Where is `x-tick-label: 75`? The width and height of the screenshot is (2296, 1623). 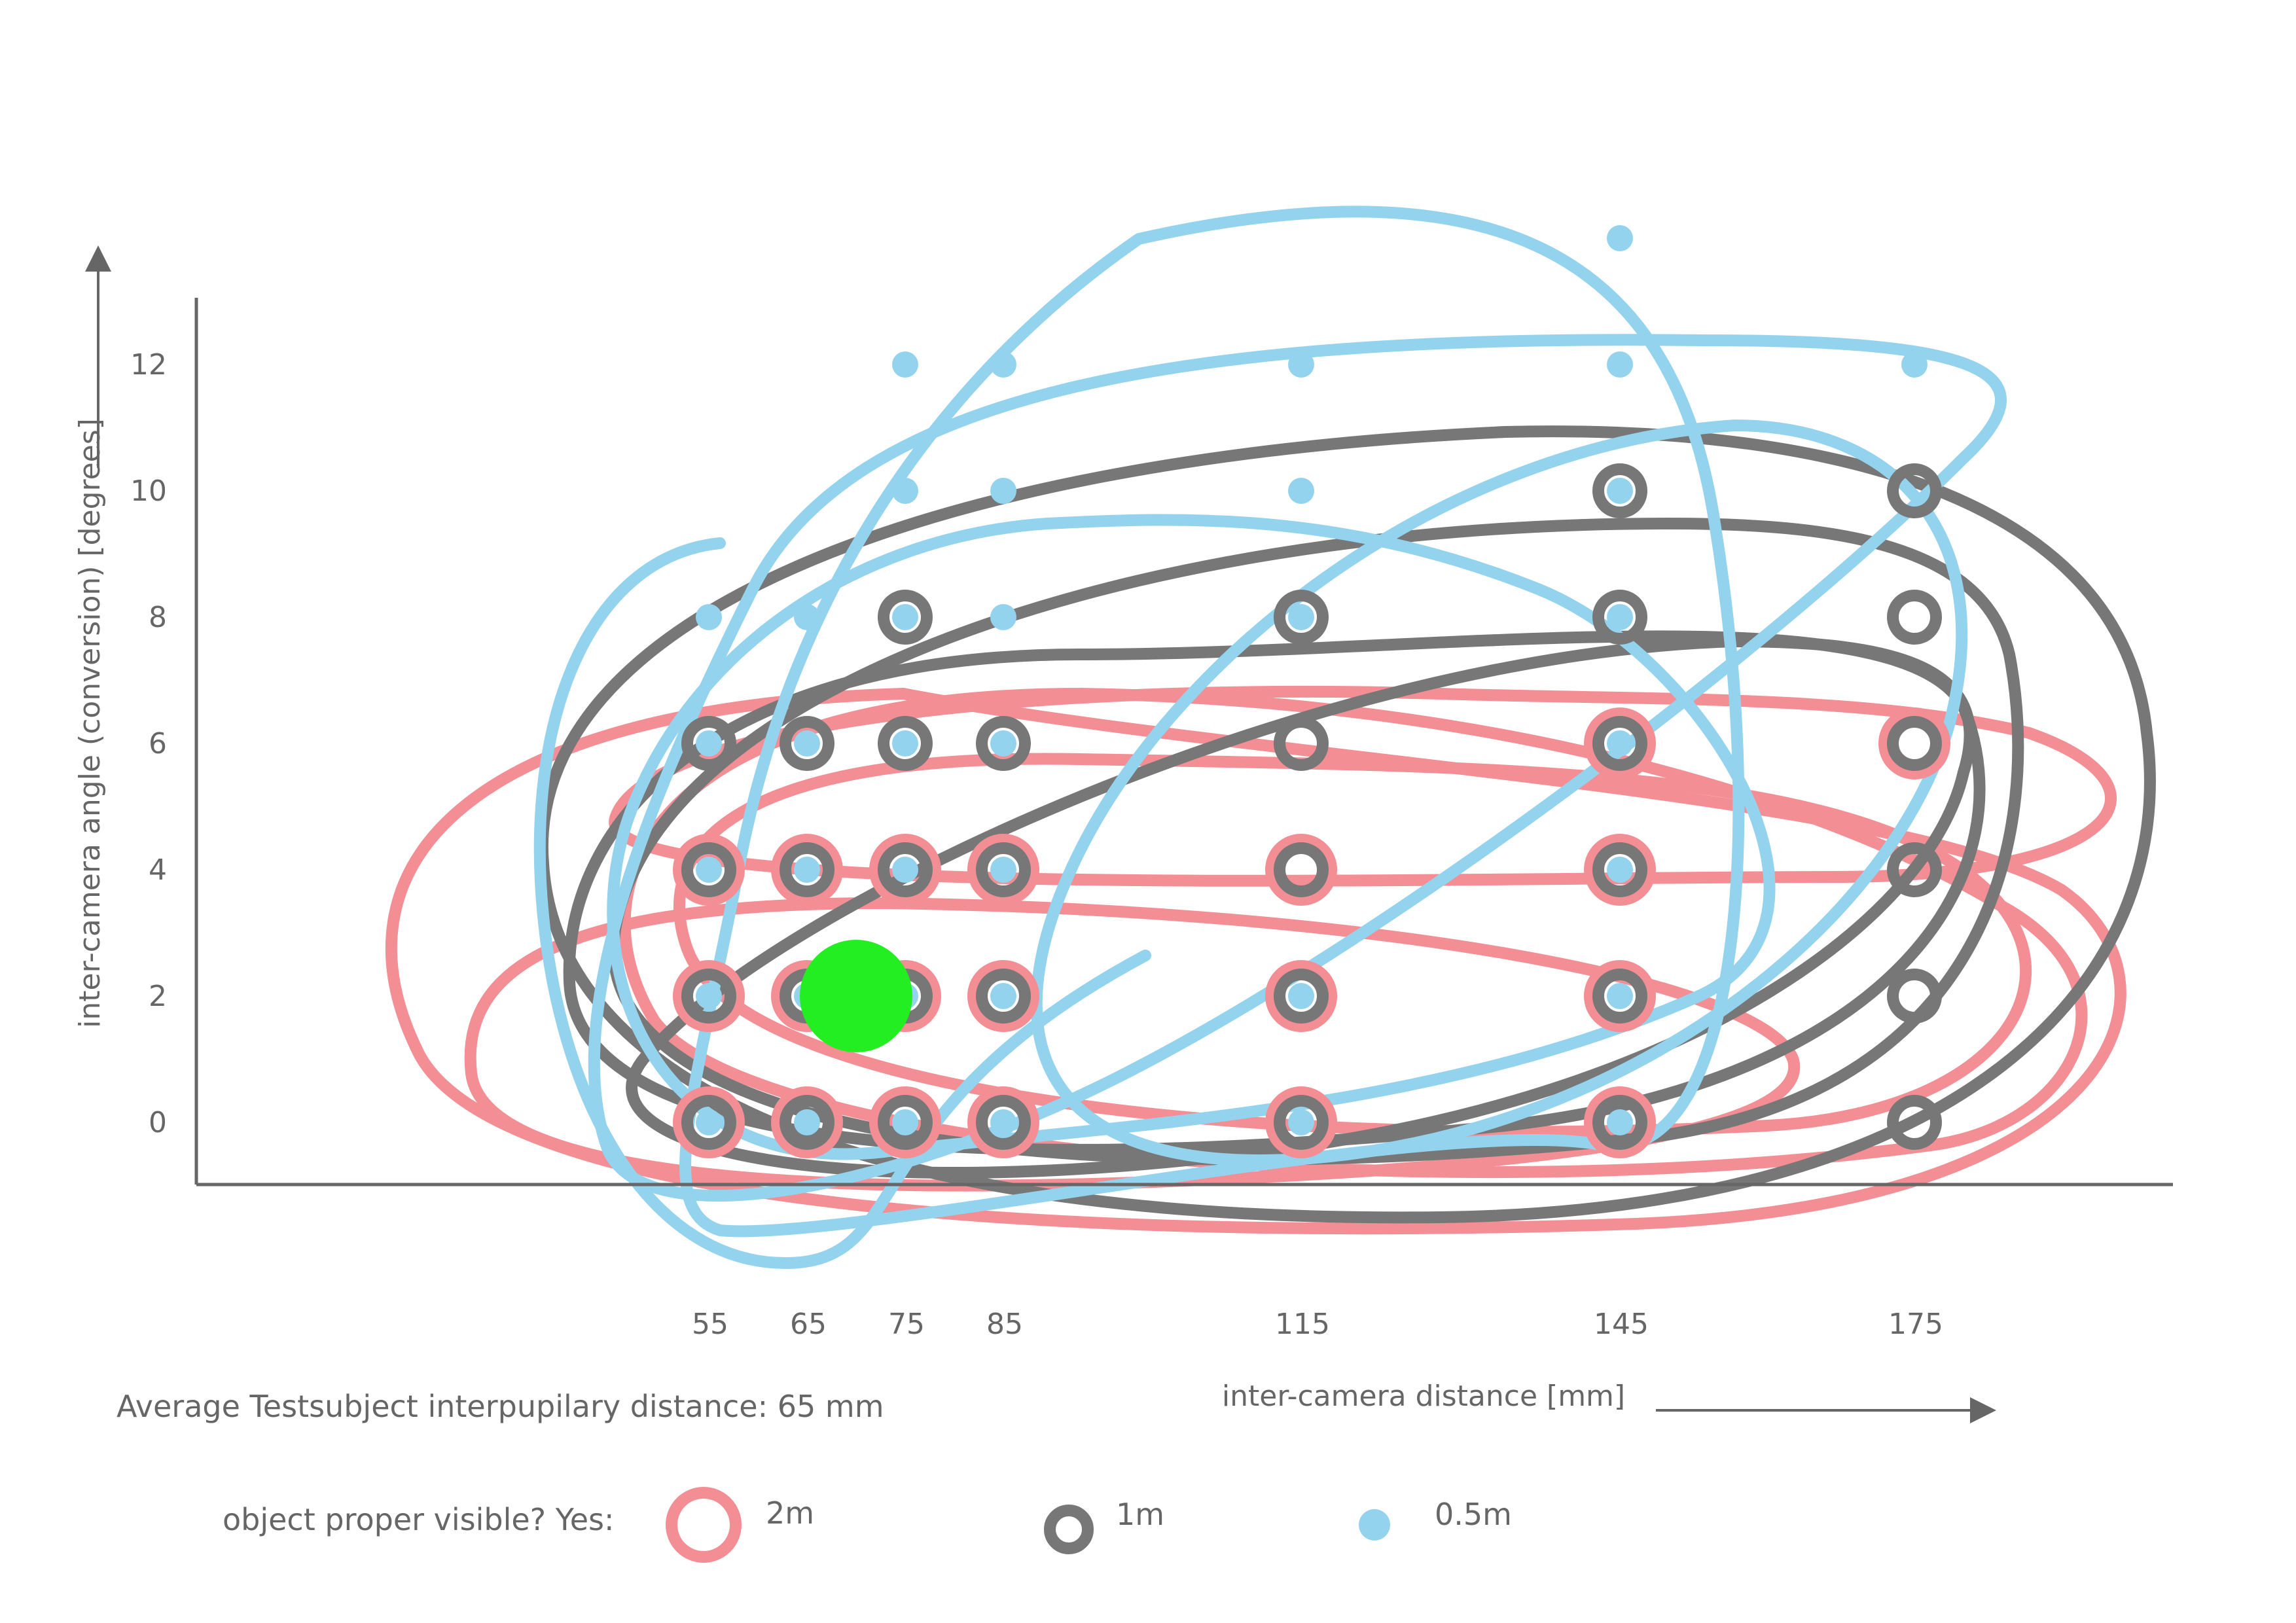
x-tick-label: 75 is located at coordinates (906, 1324).